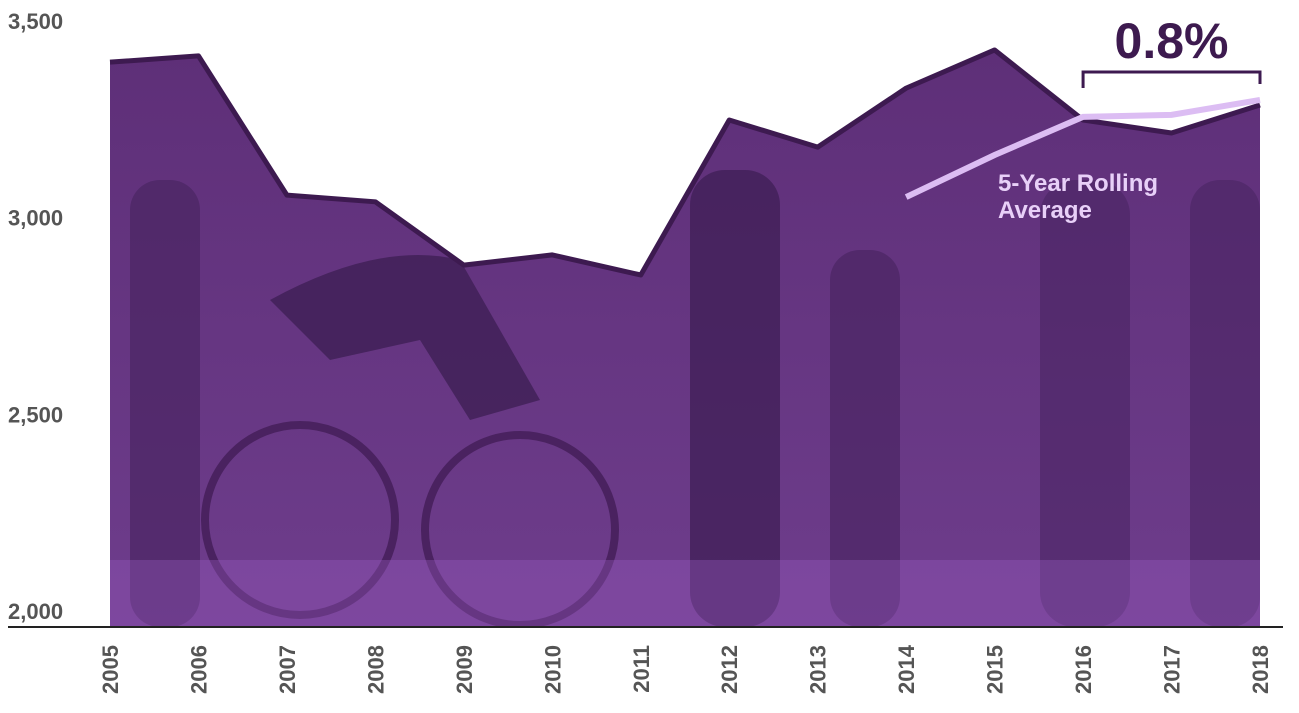  I want to click on y-tick-label: 3,000, so click(35, 218).